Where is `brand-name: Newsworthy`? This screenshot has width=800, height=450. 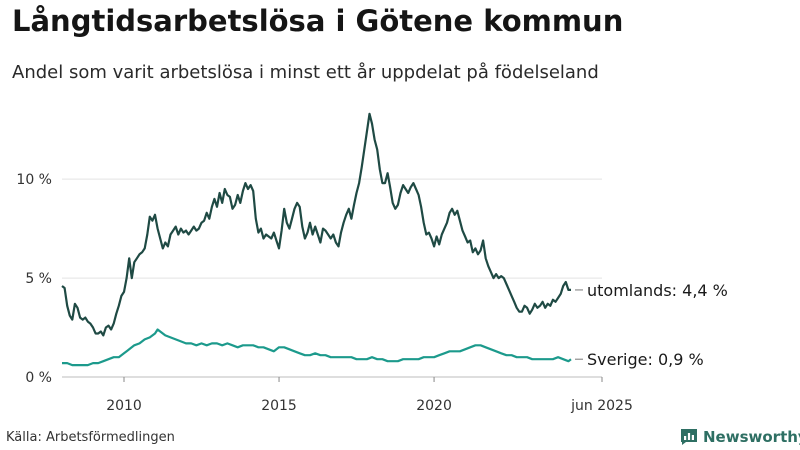
brand-name: Newsworthy is located at coordinates (751, 437).